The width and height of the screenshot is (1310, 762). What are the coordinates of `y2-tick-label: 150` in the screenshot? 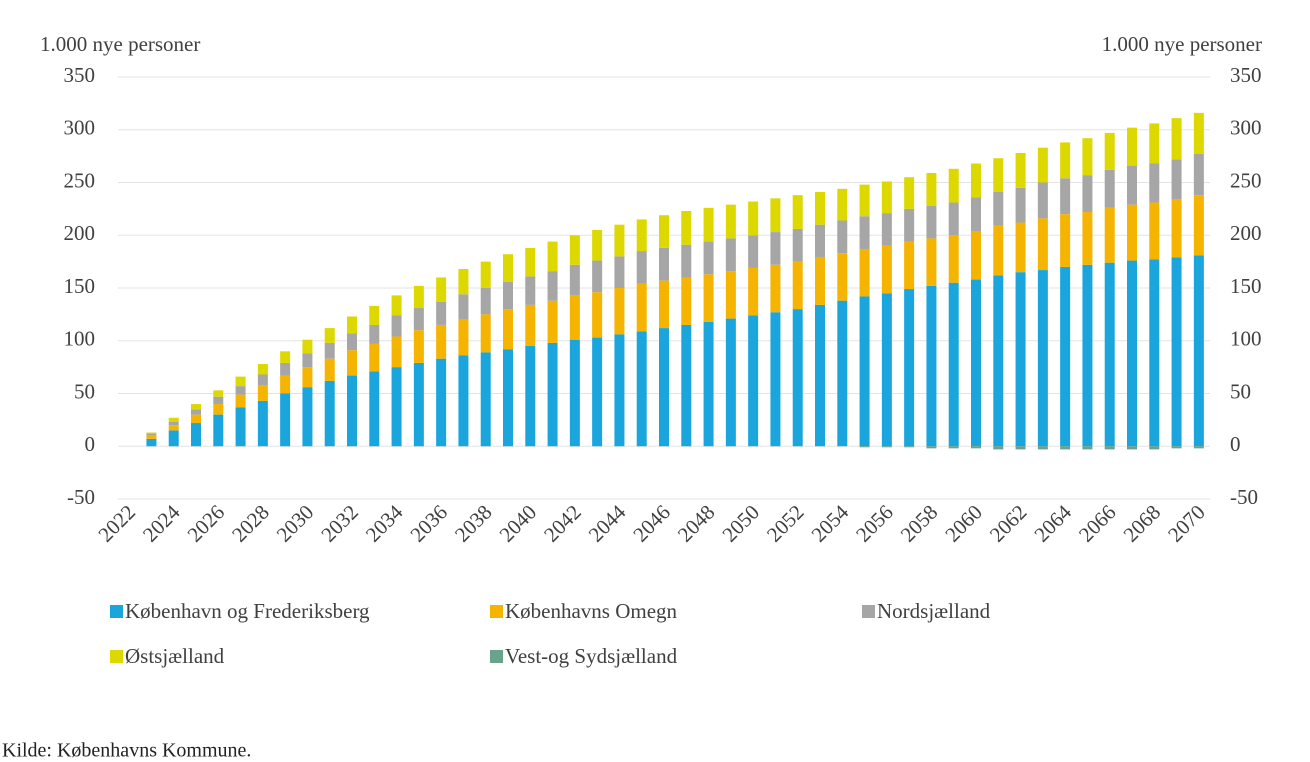 It's located at (1246, 286).